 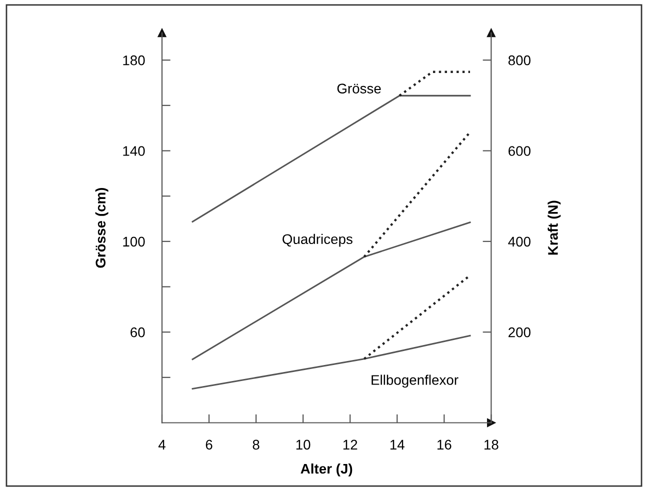 I want to click on x-tick-label: 18, so click(x=491, y=445).